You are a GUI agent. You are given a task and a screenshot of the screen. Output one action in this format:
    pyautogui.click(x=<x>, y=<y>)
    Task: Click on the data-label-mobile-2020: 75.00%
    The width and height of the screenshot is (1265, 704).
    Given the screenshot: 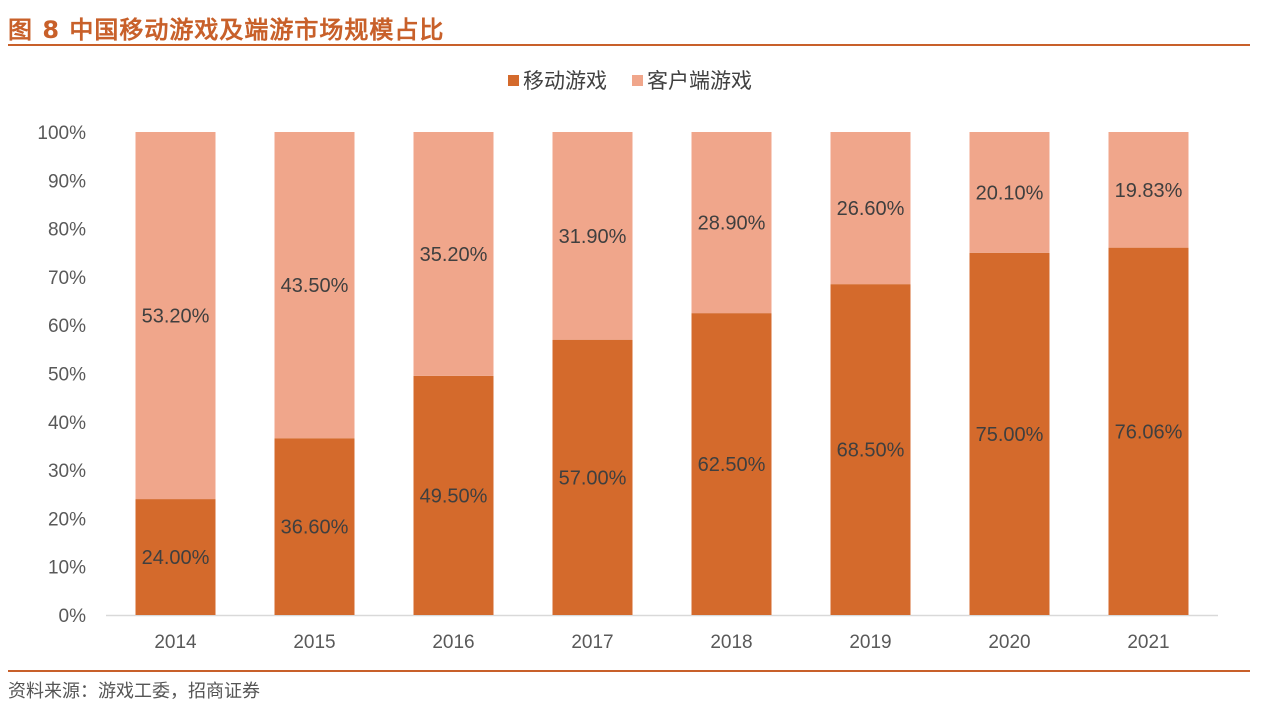 What is the action you would take?
    pyautogui.click(x=1010, y=435)
    